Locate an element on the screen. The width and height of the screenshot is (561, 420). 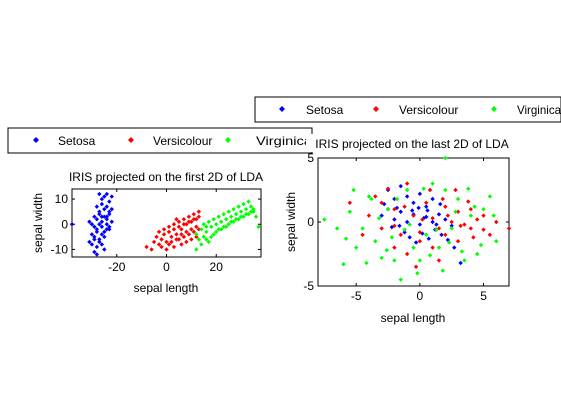
legend-2-marker-virginica is located at coordinates (494, 109).